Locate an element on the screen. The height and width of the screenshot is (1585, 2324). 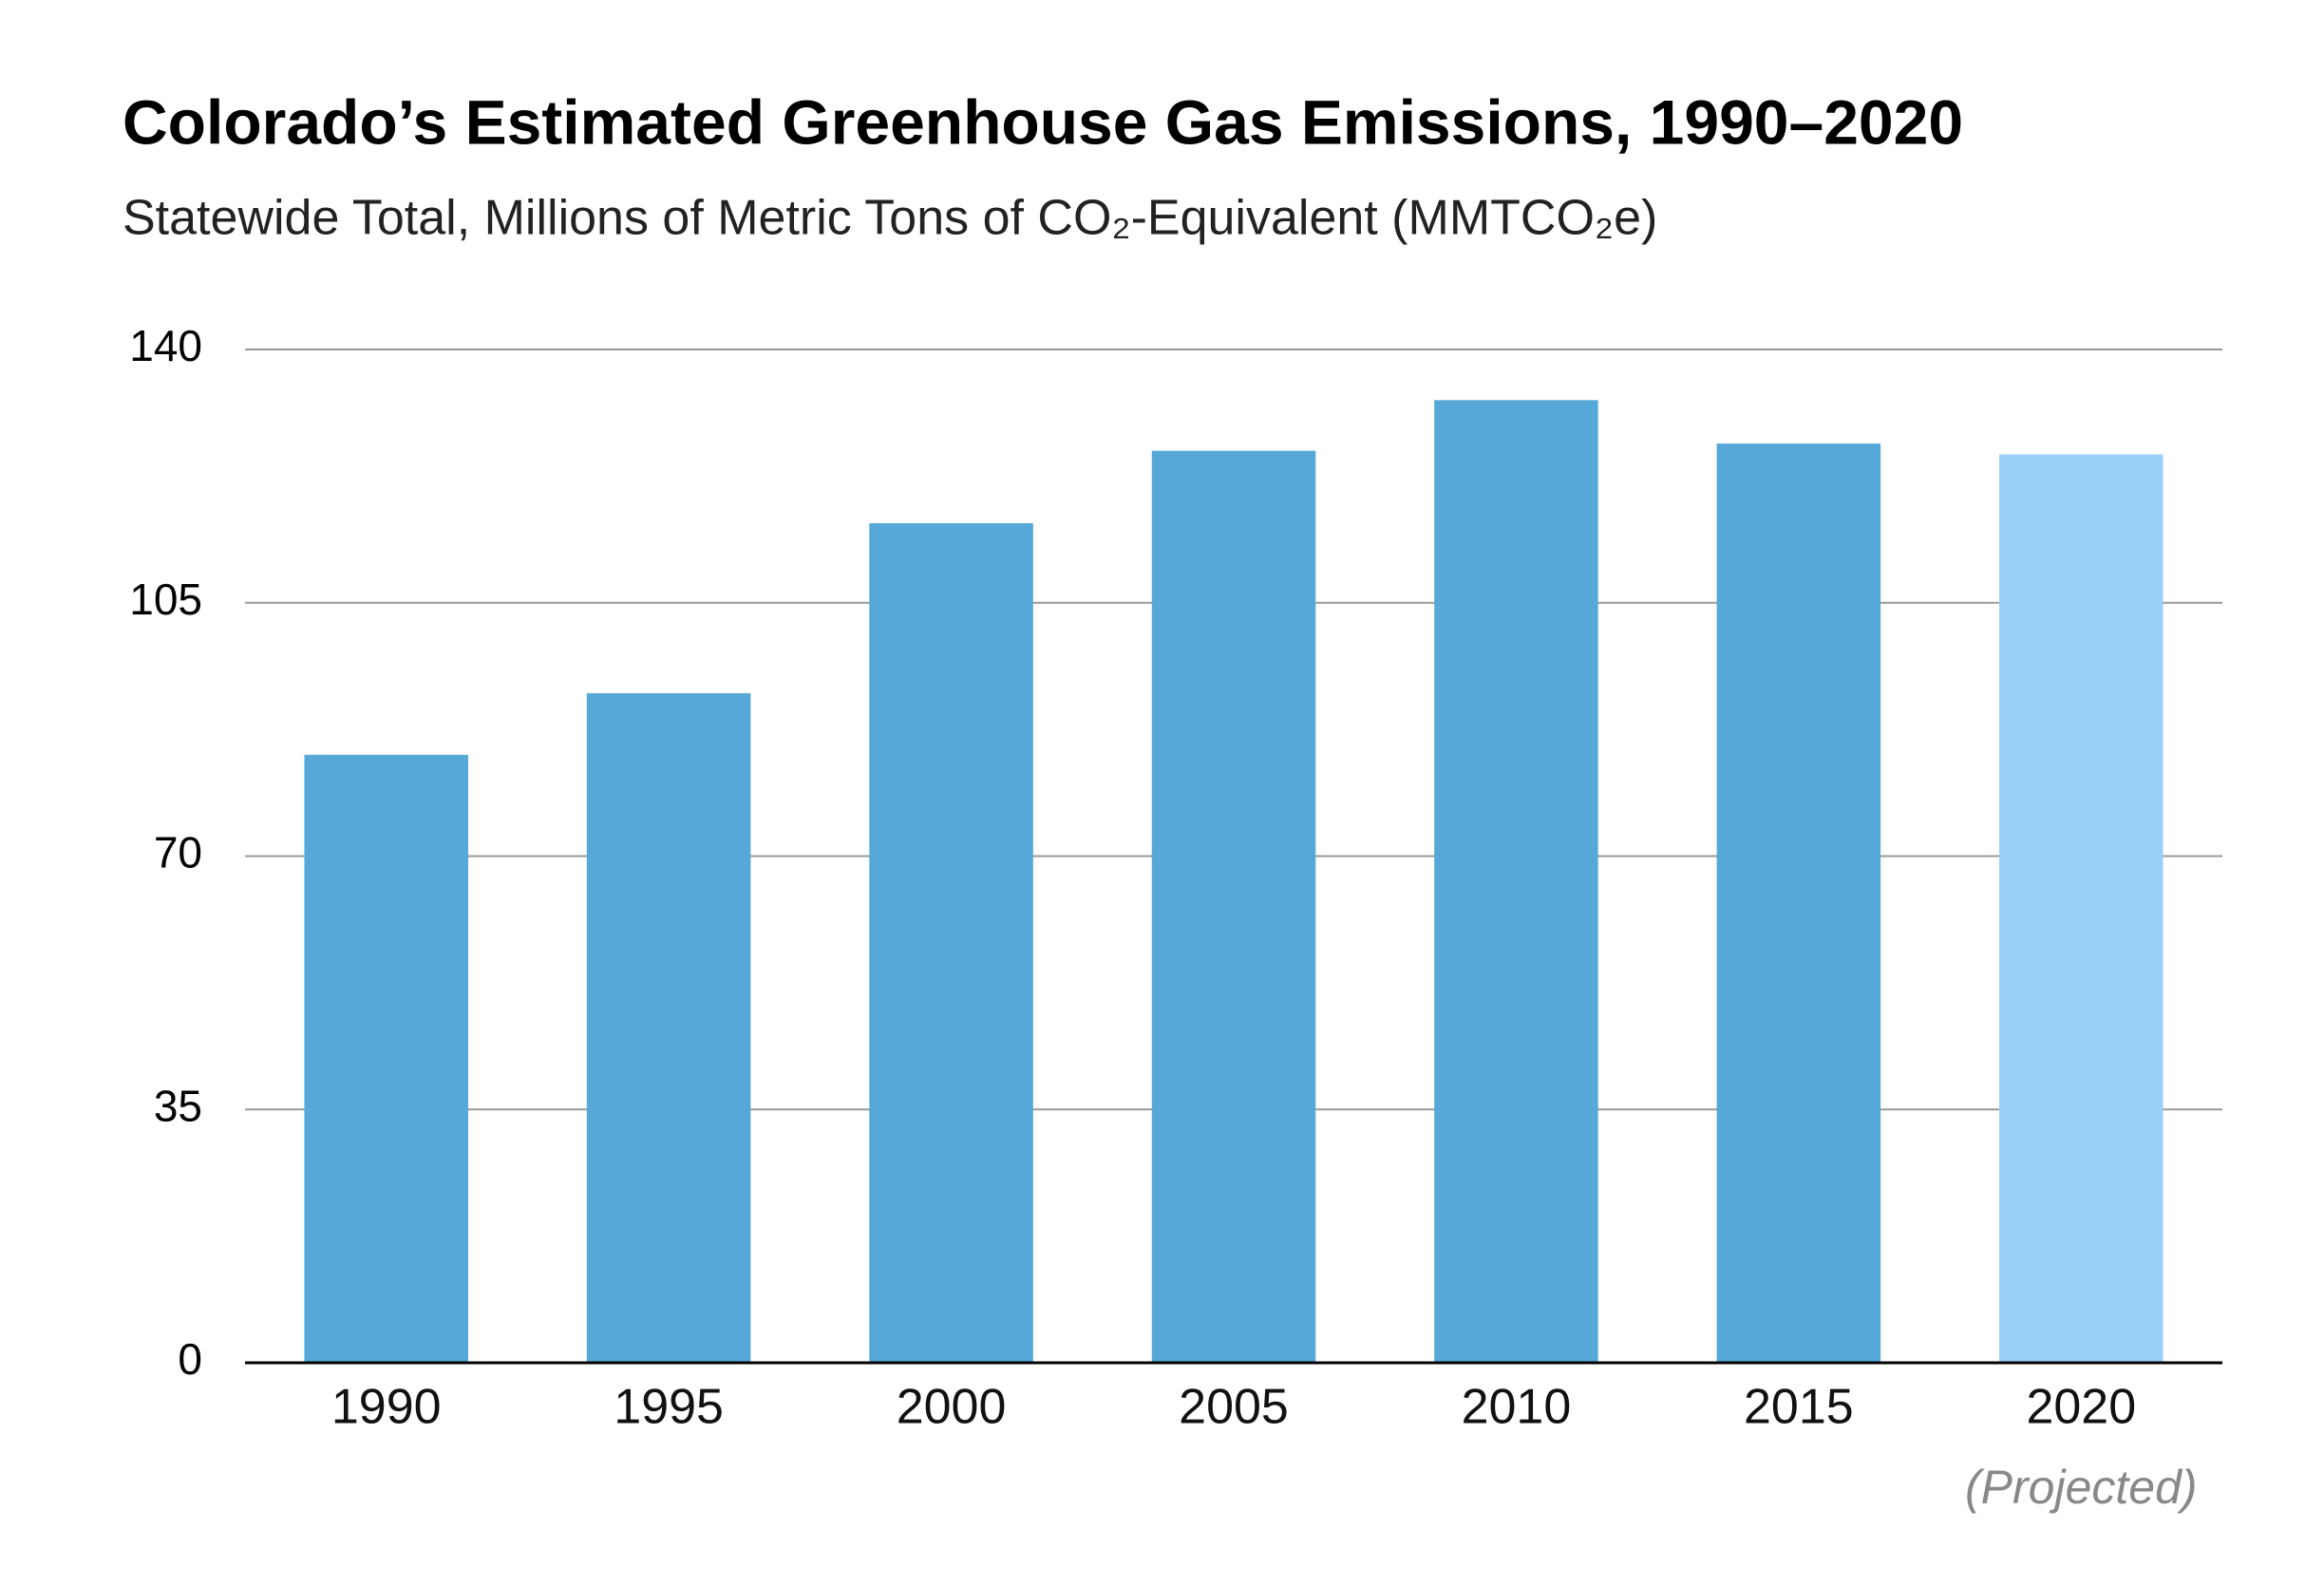
y-tick-label: 35 is located at coordinates (178, 1106).